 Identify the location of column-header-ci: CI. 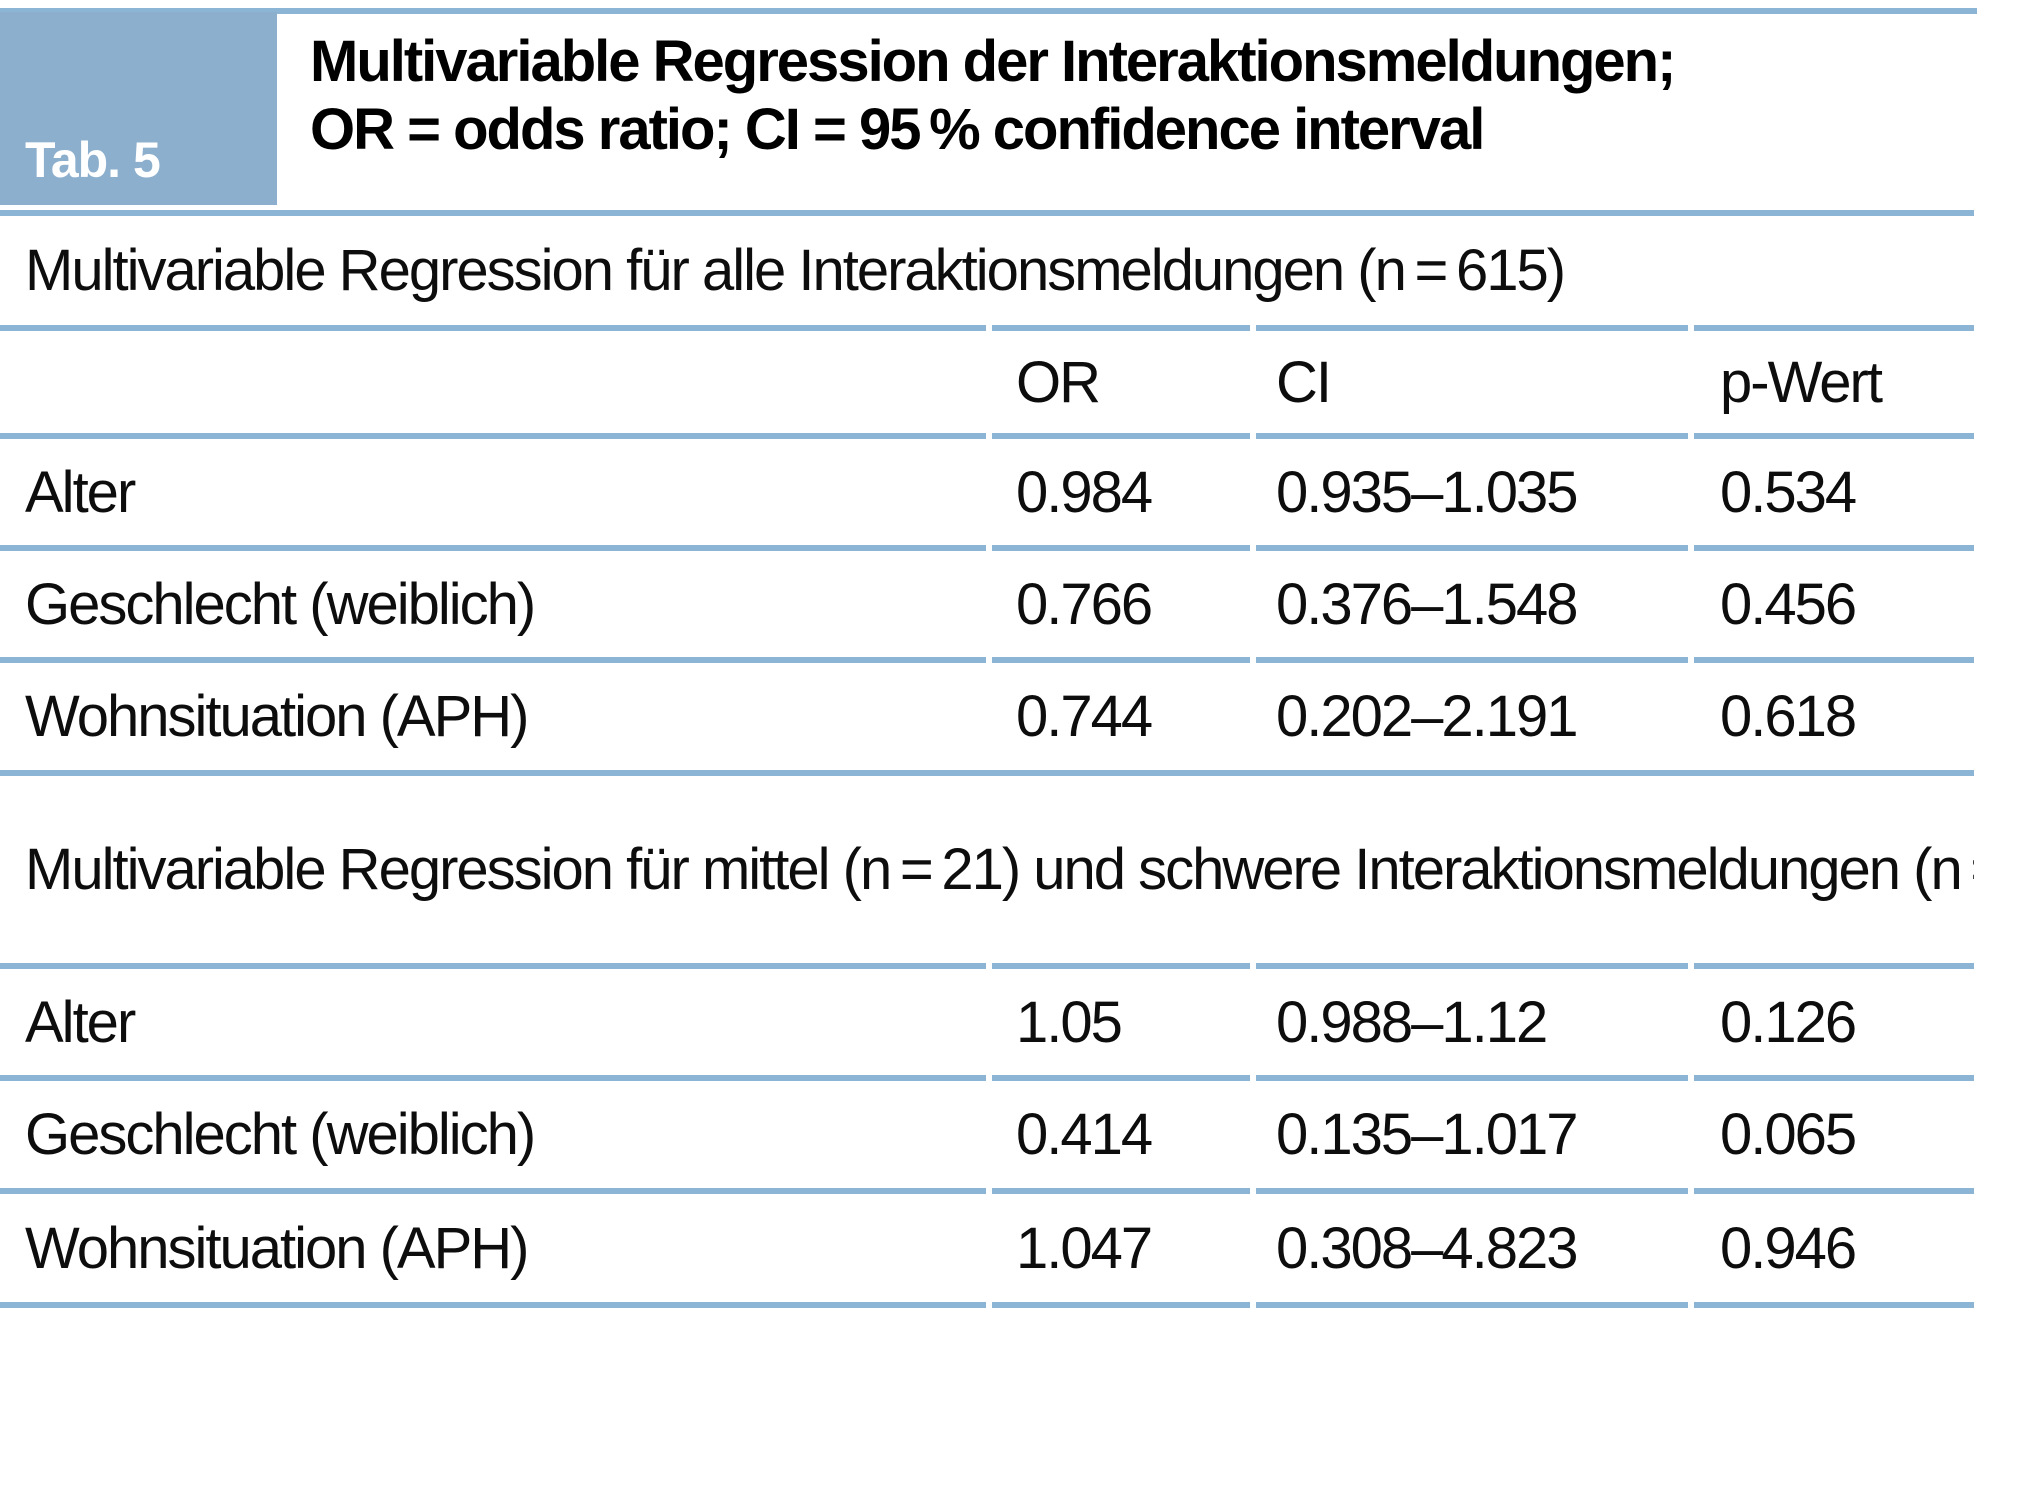
(1472, 379).